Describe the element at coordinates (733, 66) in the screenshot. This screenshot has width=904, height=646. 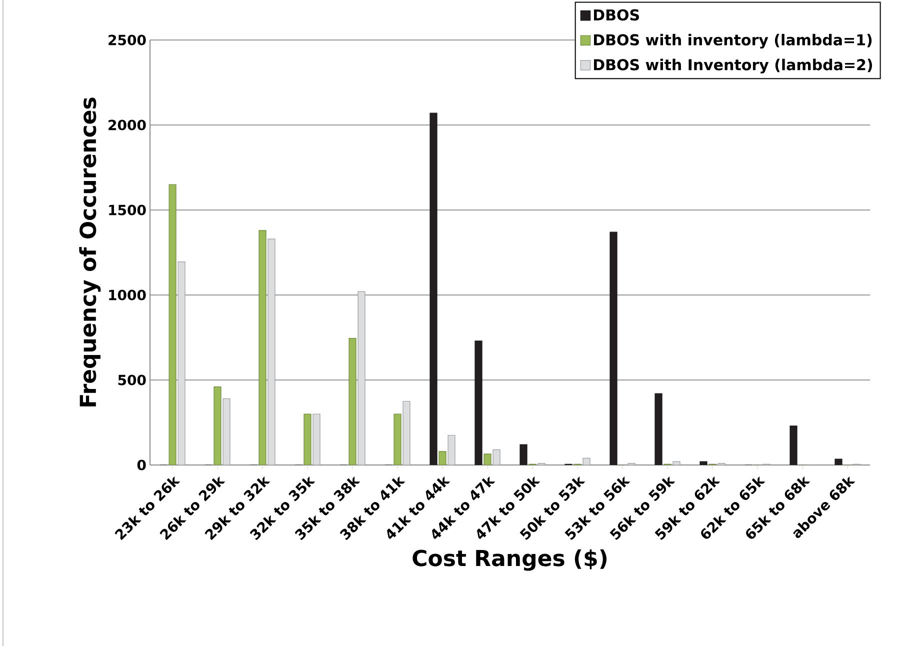
I see `legend-label: DBOS with Inventory (lambda=2)` at that location.